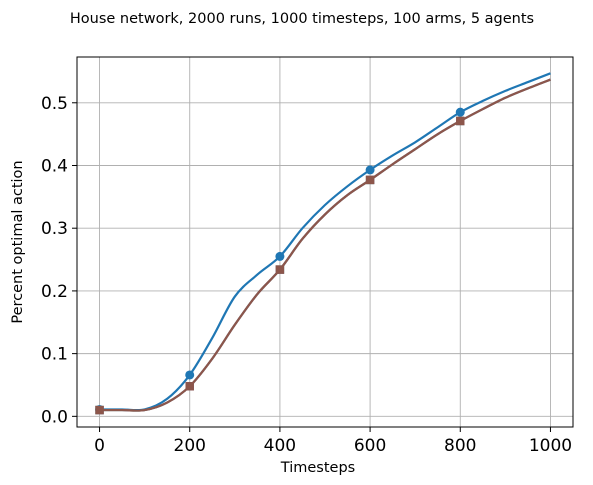 Image resolution: width=593 pixels, height=485 pixels. I want to click on y-tick-label: 0.0, so click(54, 417).